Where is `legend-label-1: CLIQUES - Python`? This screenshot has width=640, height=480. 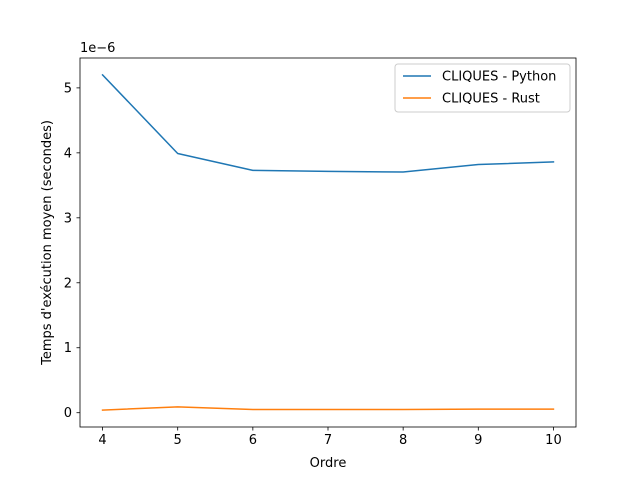
legend-label-1: CLIQUES - Python is located at coordinates (499, 77).